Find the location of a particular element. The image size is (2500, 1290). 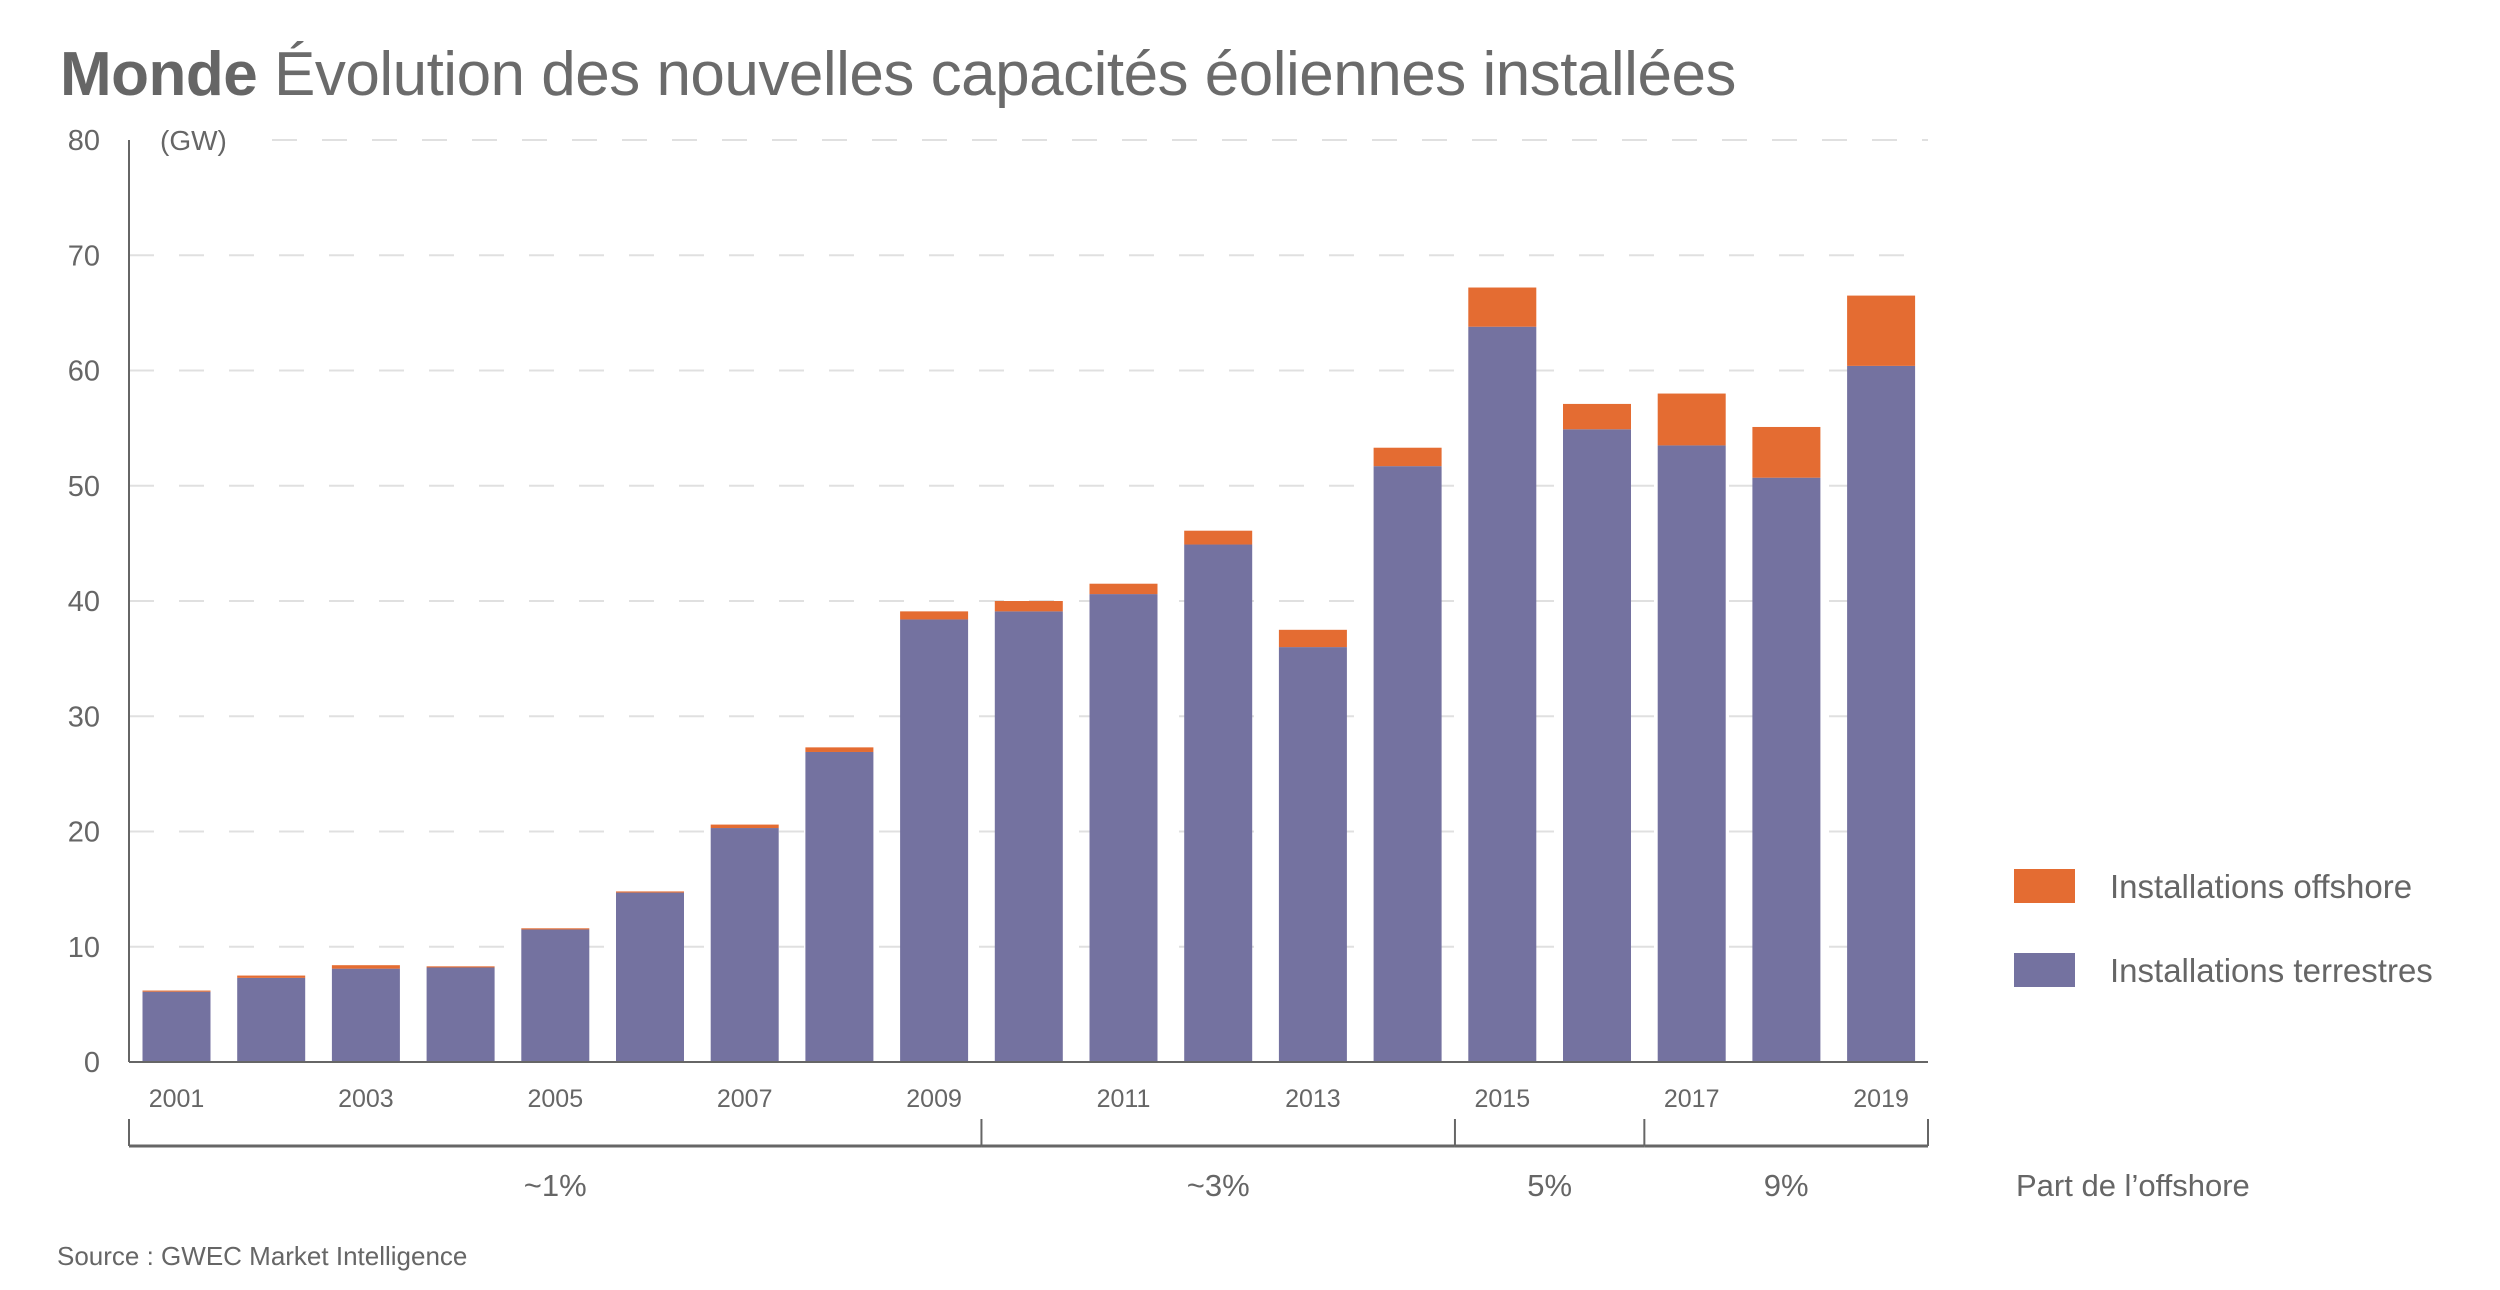

x-tick-label: 2013 is located at coordinates (1313, 1099).